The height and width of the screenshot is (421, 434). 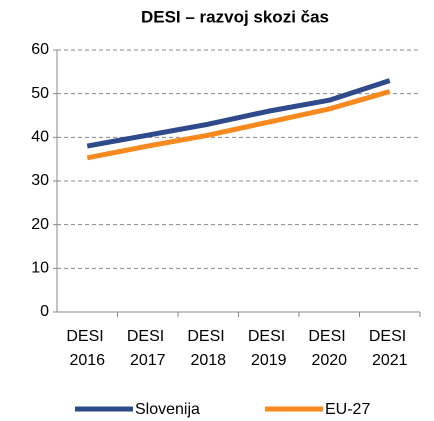 I want to click on y-tick-label: 40, so click(x=40, y=137).